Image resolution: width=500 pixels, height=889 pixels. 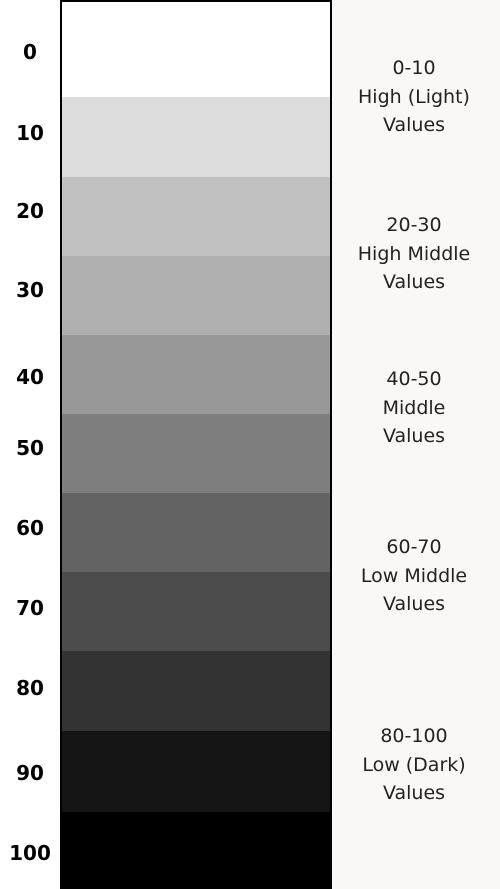 I want to click on group-range: 80-100, so click(x=414, y=736).